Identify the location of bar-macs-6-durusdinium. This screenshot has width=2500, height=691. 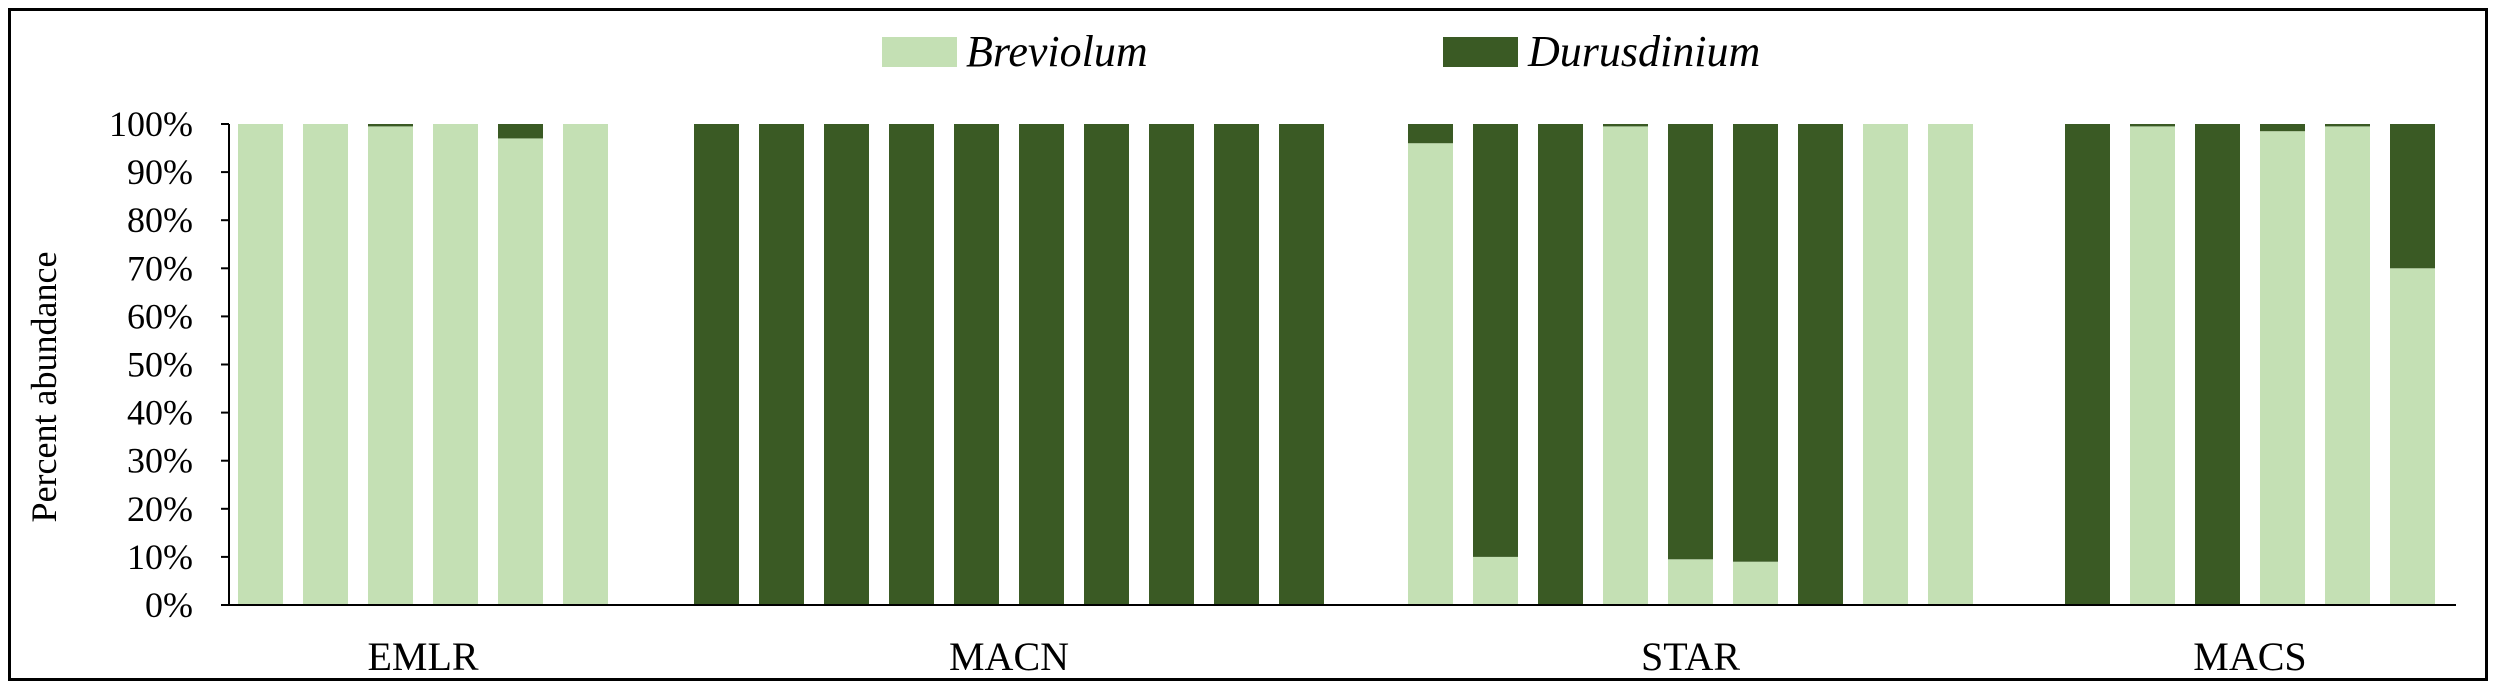
(2412, 196).